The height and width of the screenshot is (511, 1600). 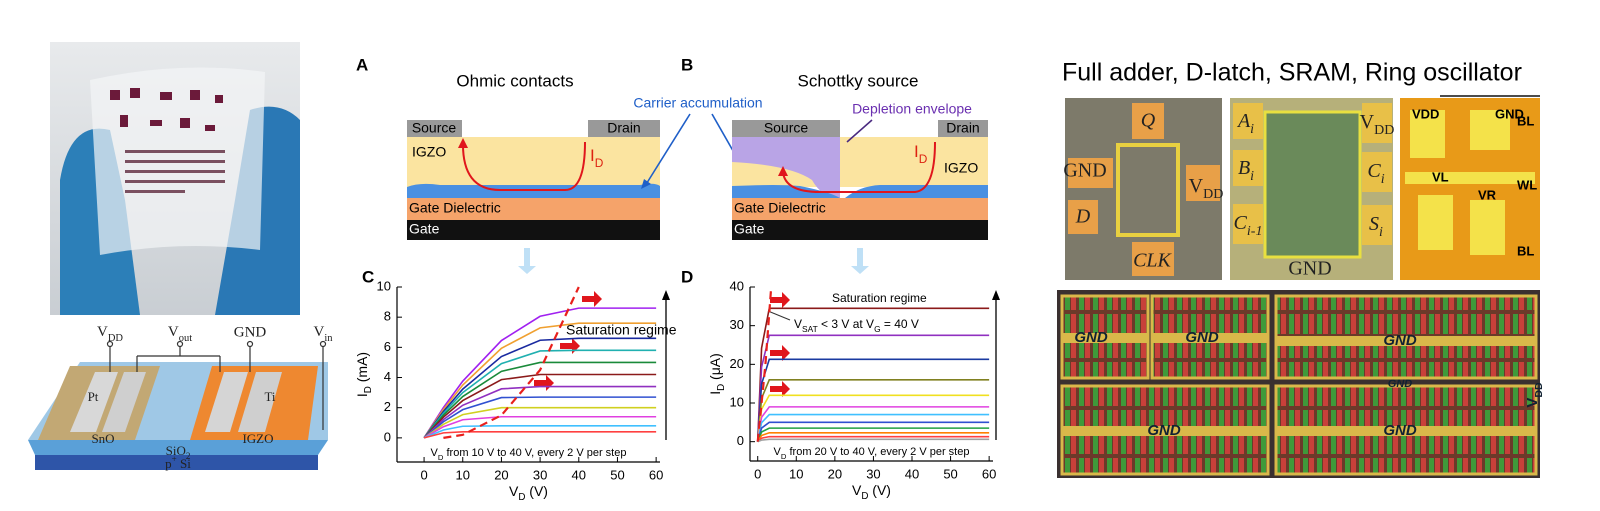 I want to click on text-part: A, so click(x=1243, y=121).